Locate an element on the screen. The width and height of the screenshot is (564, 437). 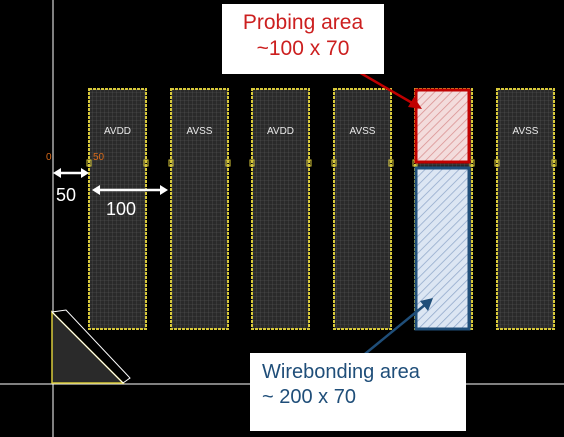
probing-area is located at coordinates (442, 126).